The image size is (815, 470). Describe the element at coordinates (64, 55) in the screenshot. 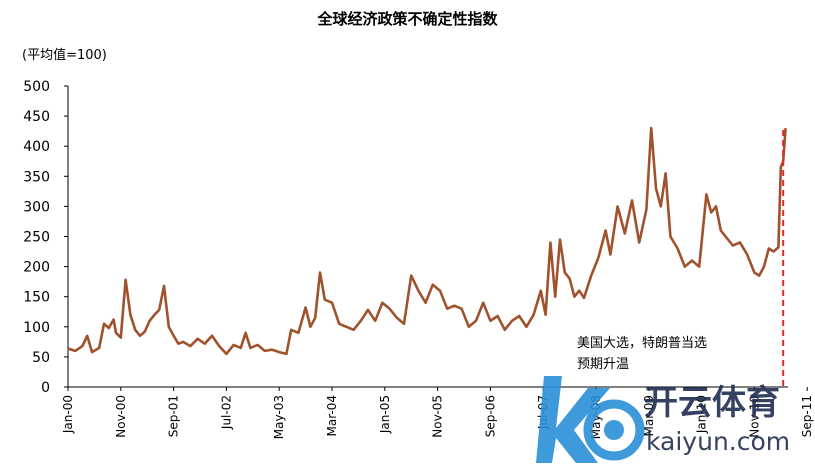

I see `unit-label: (平均值=100)` at that location.